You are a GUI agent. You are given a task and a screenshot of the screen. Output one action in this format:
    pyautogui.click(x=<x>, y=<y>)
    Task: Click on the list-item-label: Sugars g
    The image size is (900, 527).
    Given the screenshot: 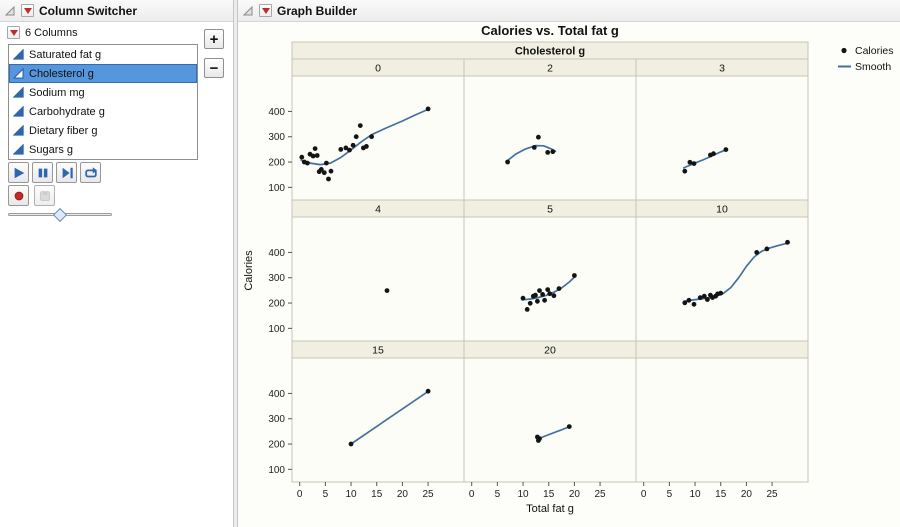 What is the action you would take?
    pyautogui.click(x=51, y=149)
    